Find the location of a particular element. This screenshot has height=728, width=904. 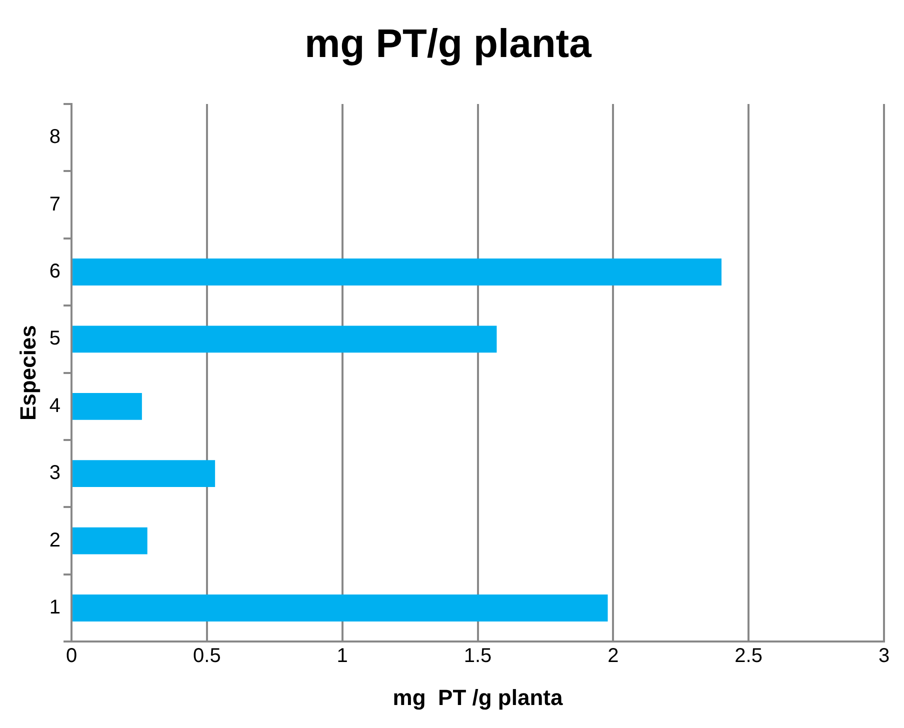

x-tick-label: 0 is located at coordinates (72, 656).